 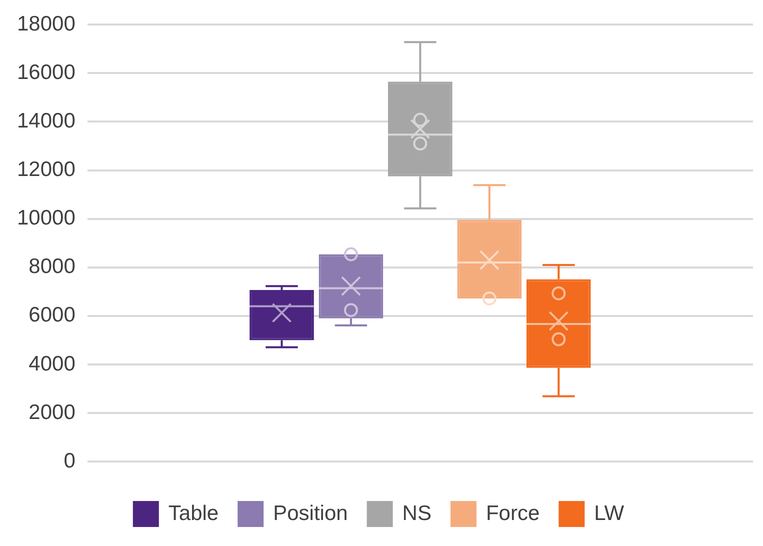 I want to click on legend-label: Position, so click(x=310, y=513).